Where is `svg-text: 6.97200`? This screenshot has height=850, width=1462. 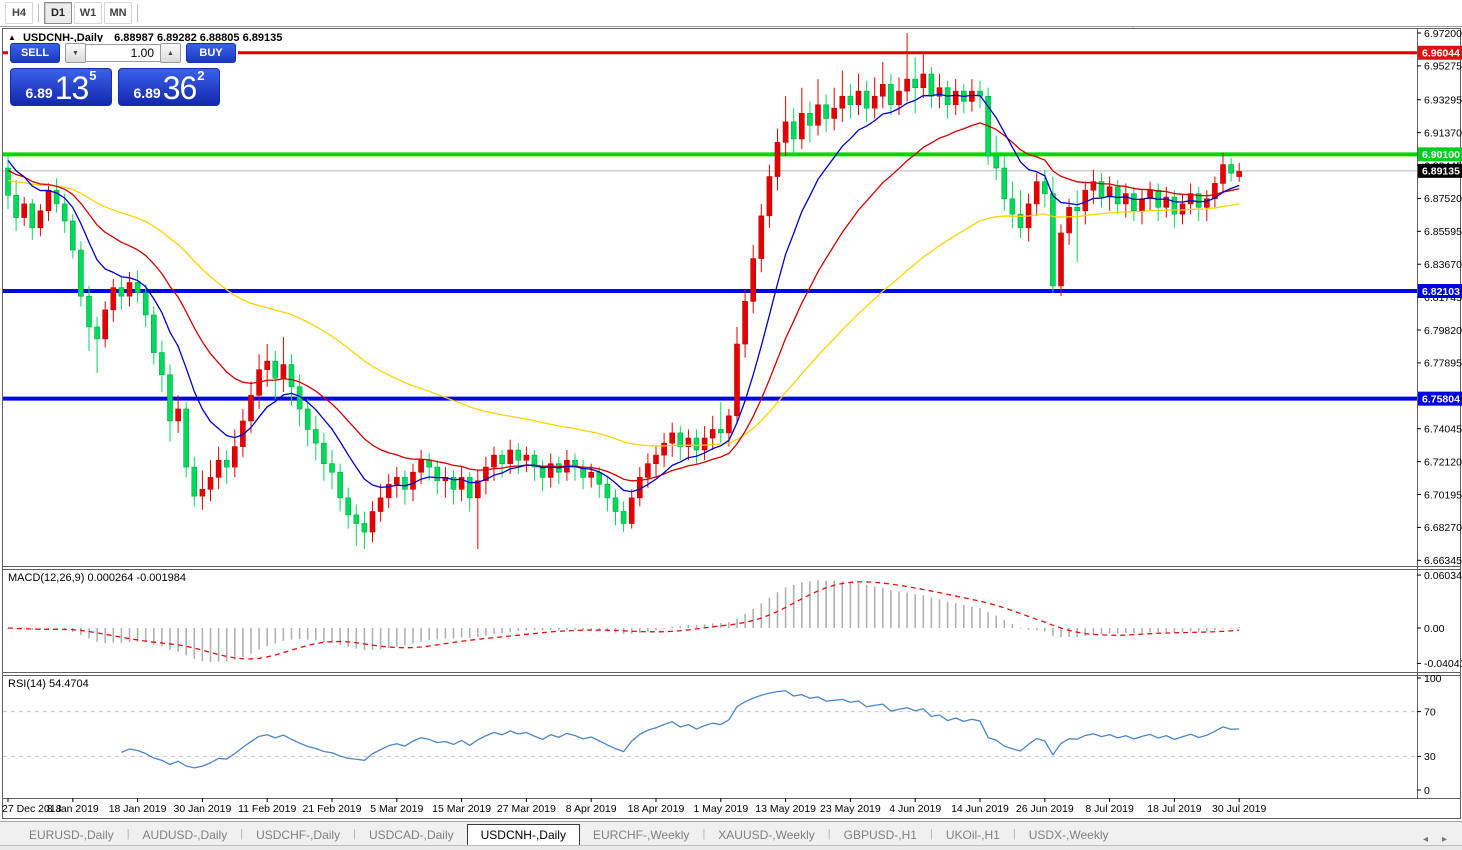
svg-text: 6.97200 is located at coordinates (1443, 34).